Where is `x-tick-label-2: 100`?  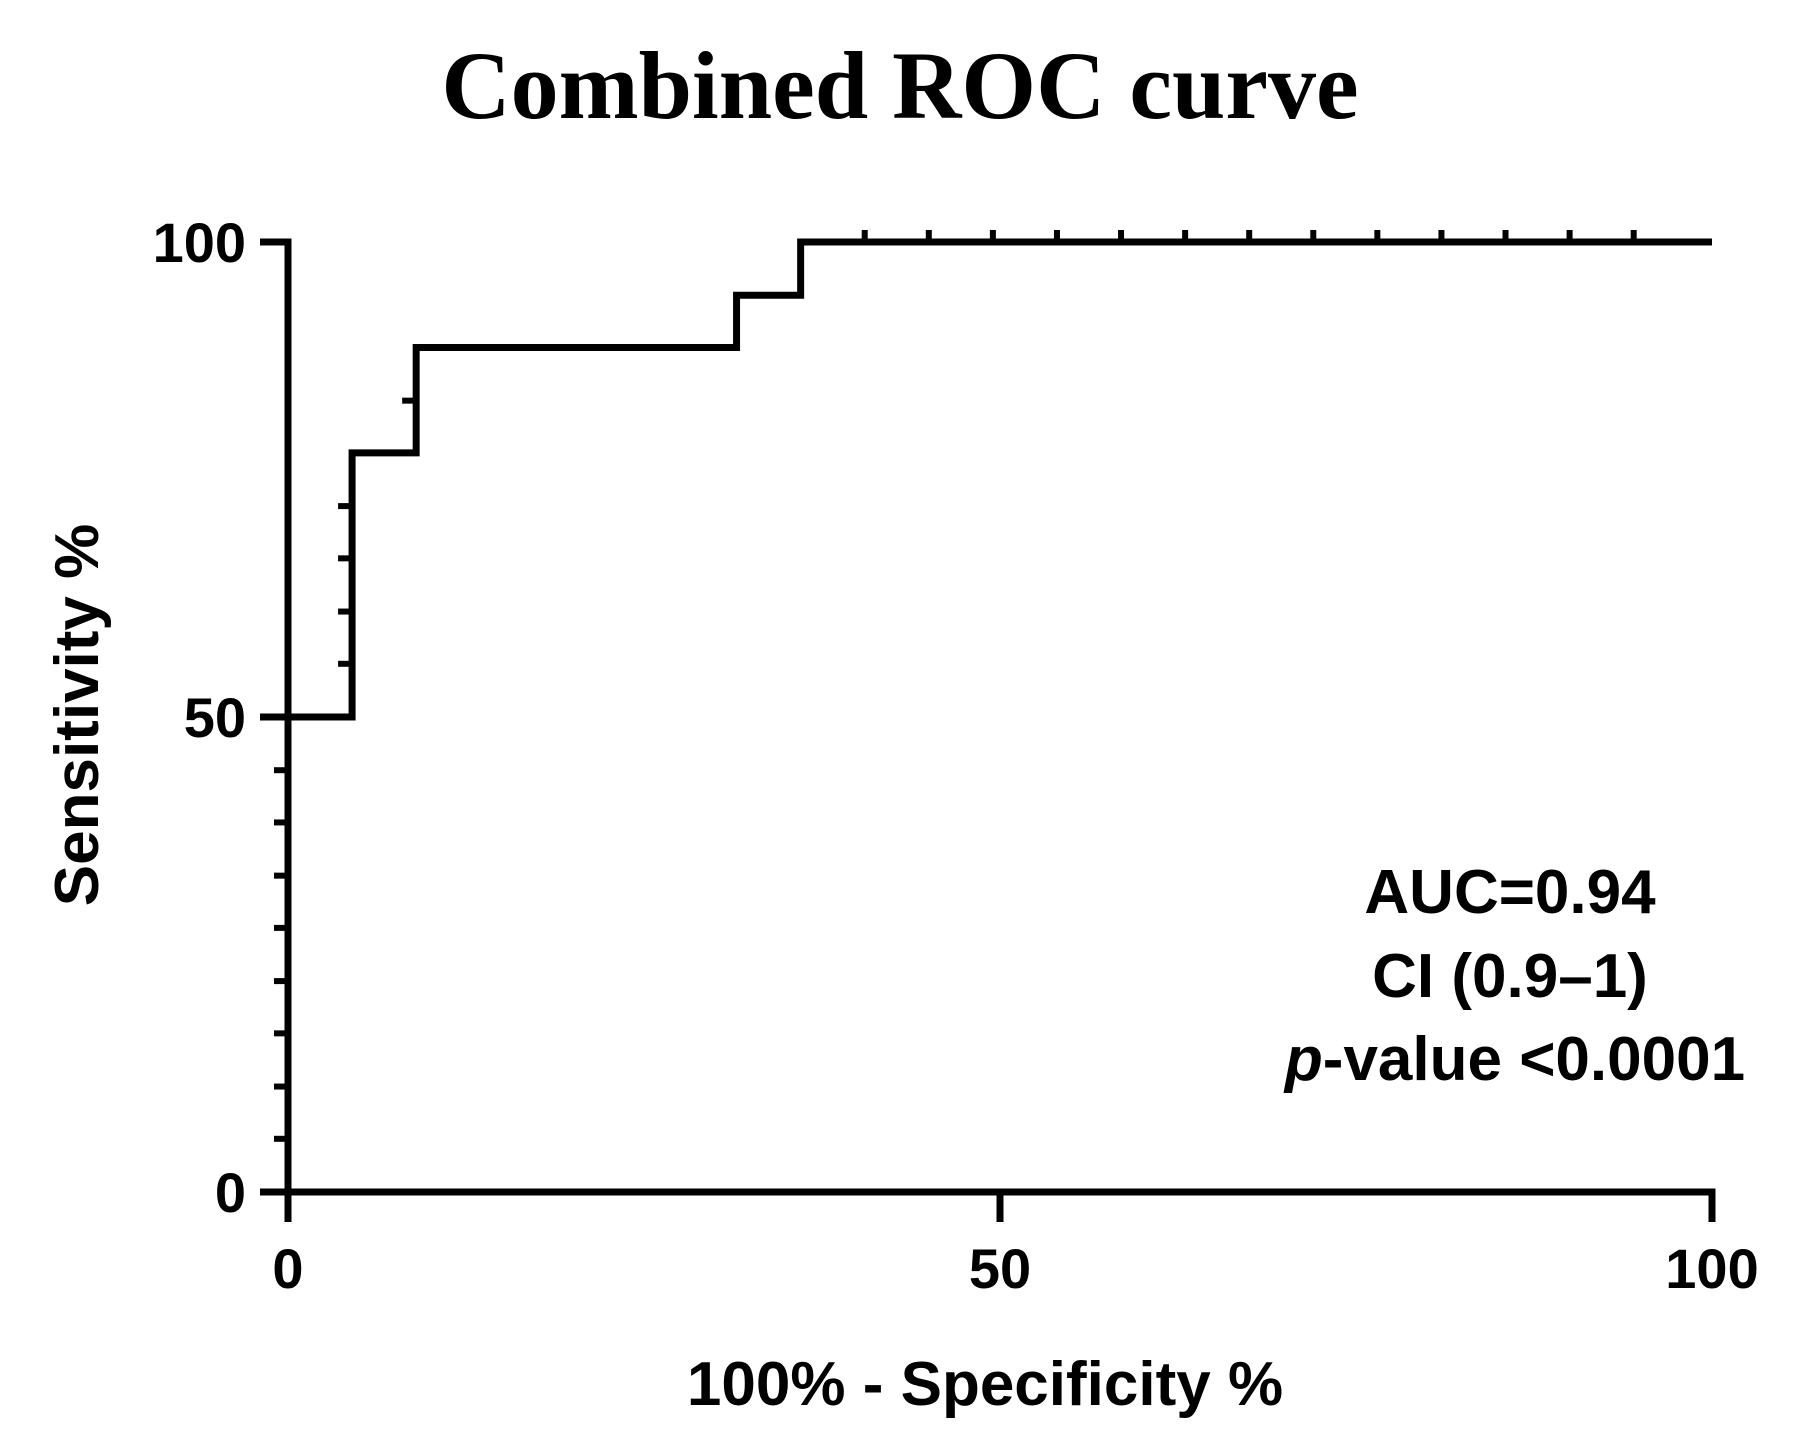 x-tick-label-2: 100 is located at coordinates (1711, 1268).